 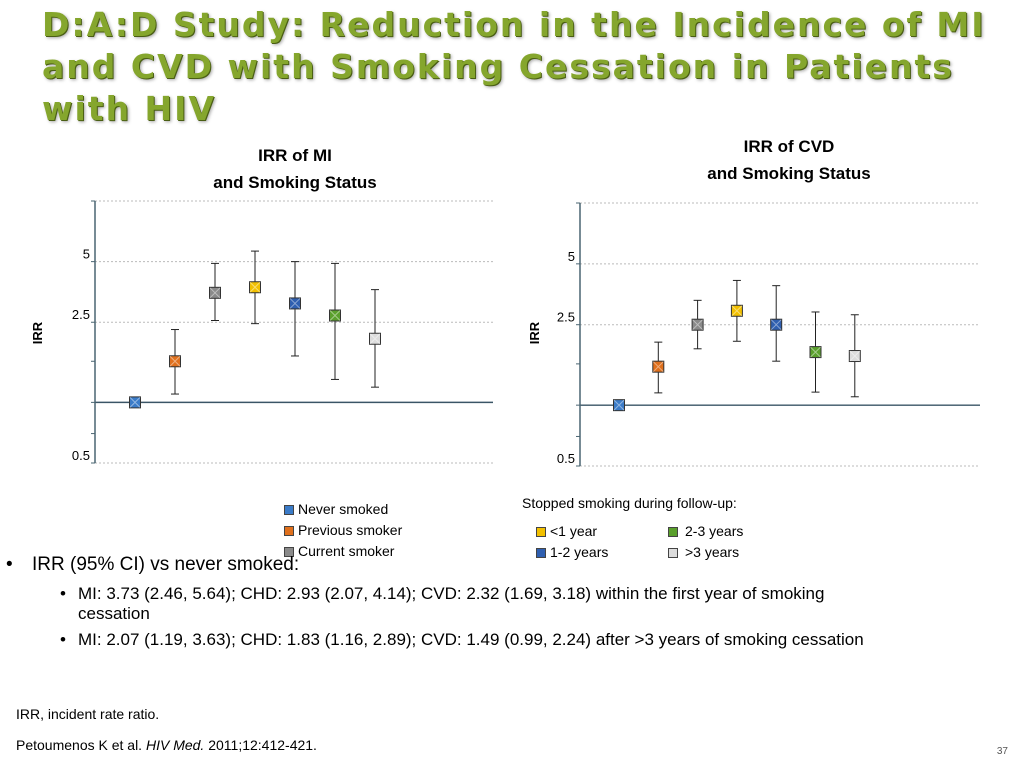 I want to click on legend-swatch-current, so click(x=289, y=551).